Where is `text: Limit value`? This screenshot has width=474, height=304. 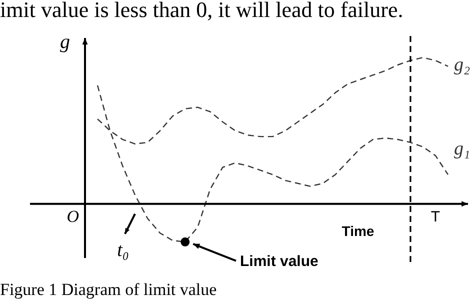 text: Limit value is located at coordinates (279, 261).